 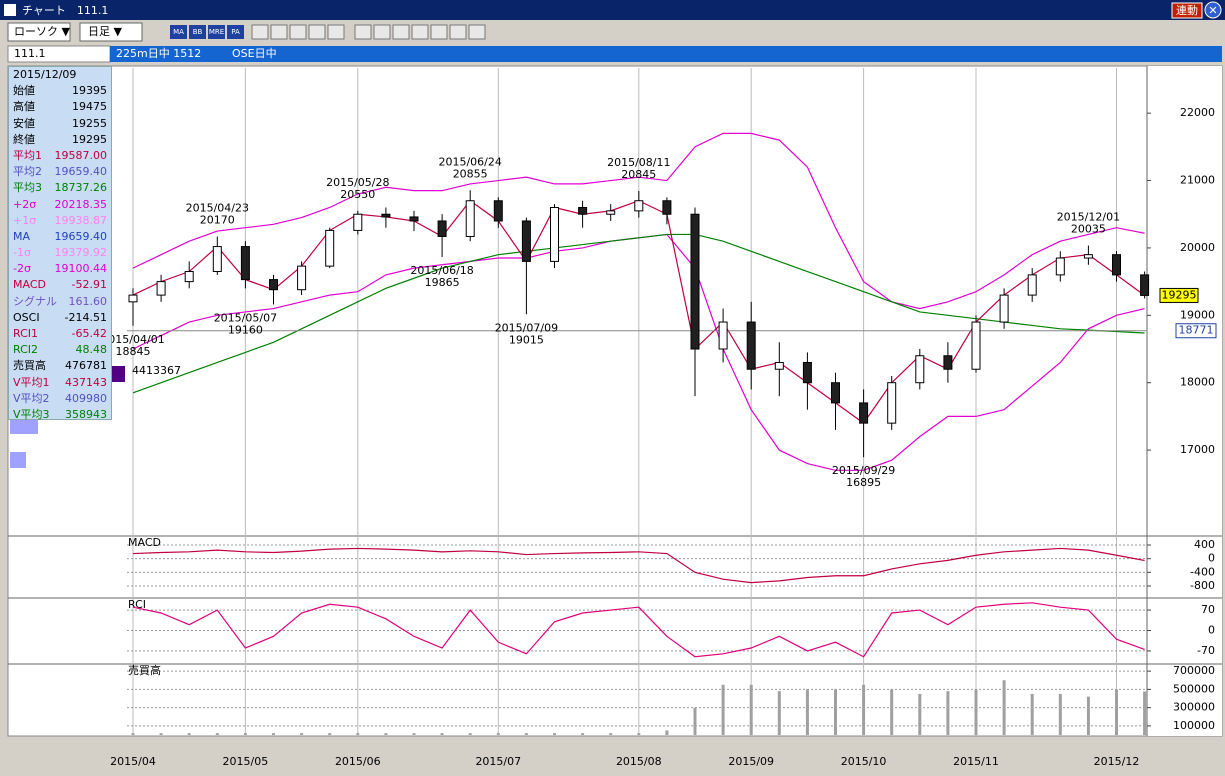 What do you see at coordinates (469, 161) in the screenshot?
I see `annotation-date: 2015/06/24` at bounding box center [469, 161].